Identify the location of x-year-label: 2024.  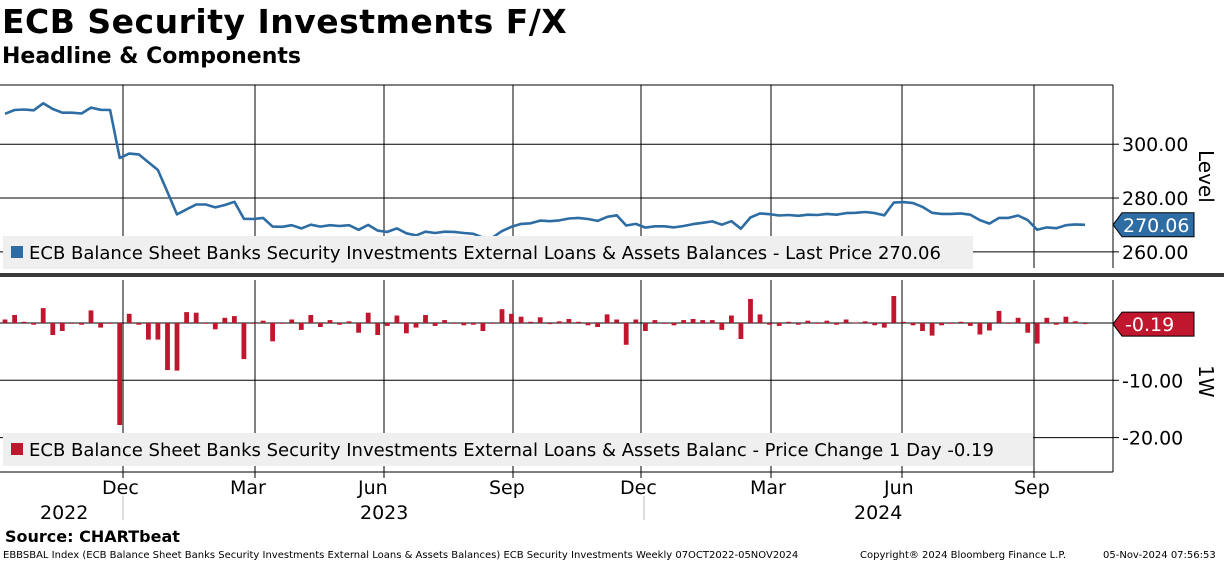
(878, 513).